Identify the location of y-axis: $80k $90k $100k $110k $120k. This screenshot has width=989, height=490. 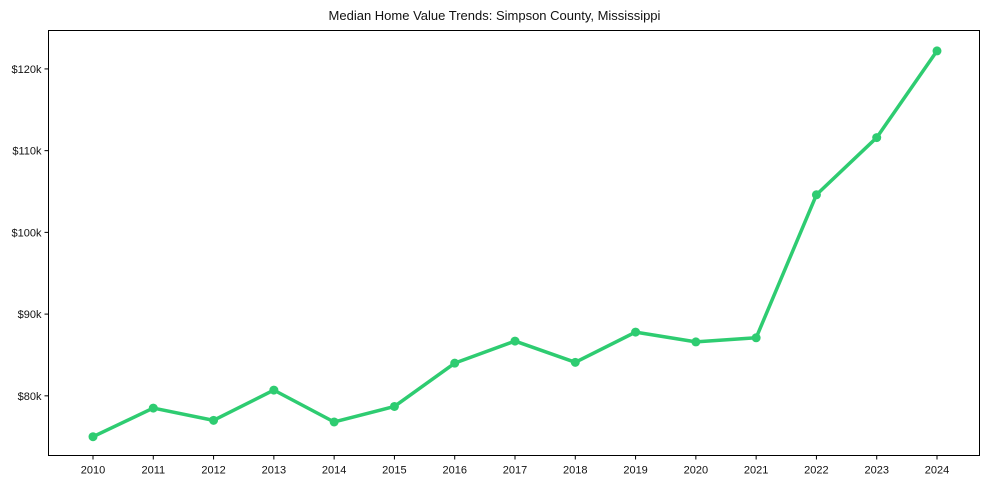
(30, 233).